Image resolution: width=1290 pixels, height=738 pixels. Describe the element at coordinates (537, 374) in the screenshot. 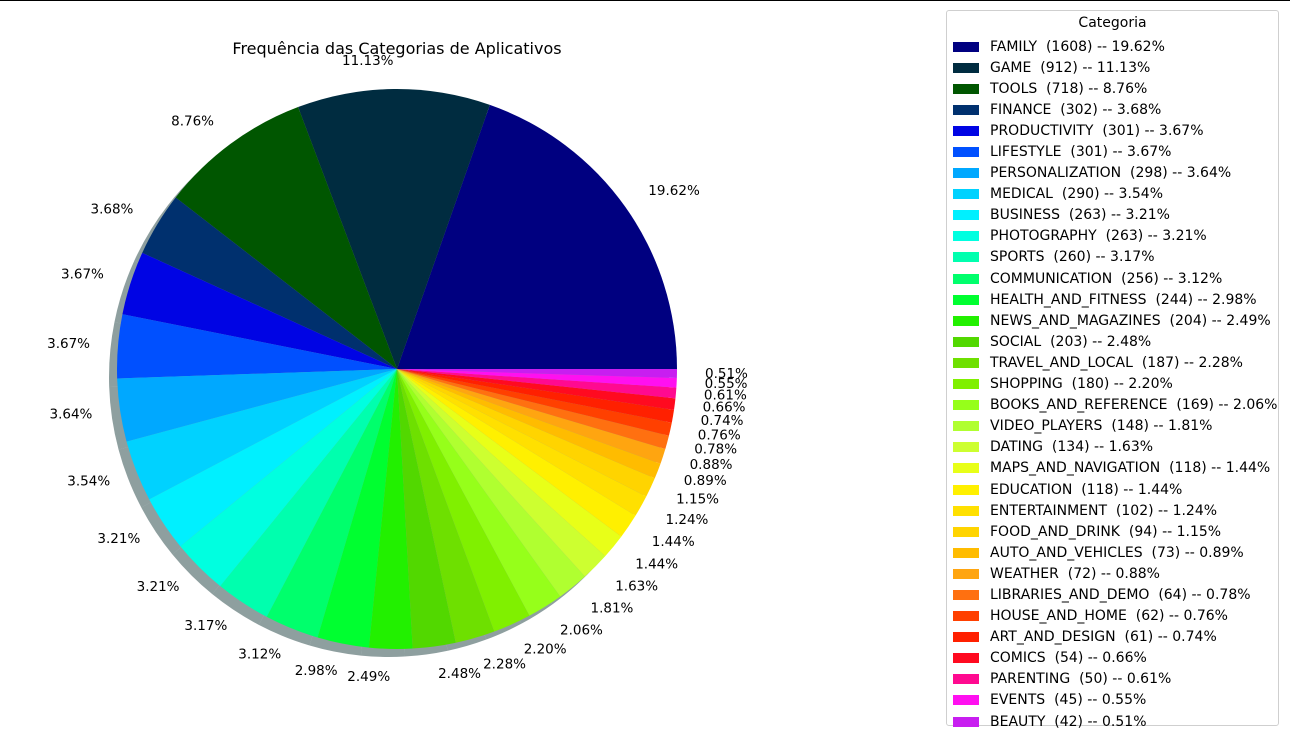

I see `pie-slice-beauty` at that location.